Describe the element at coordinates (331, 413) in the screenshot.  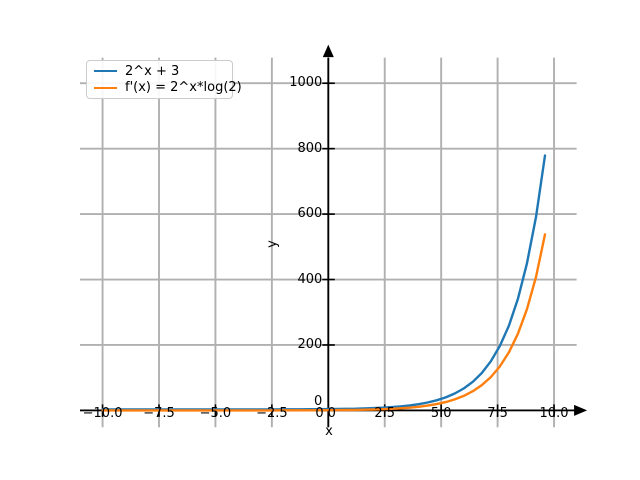
I see `x-tick-label: 0` at that location.